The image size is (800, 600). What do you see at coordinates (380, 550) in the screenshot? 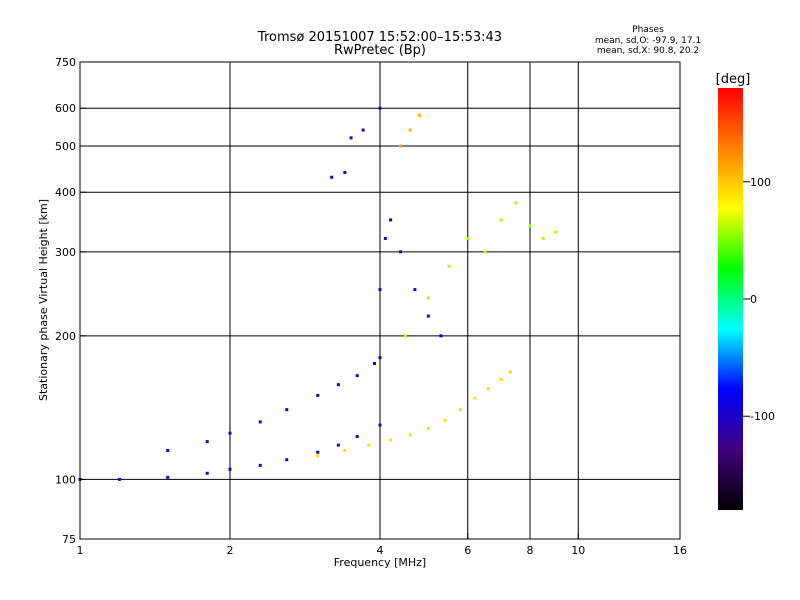
I see `x-tick-label: 4` at bounding box center [380, 550].